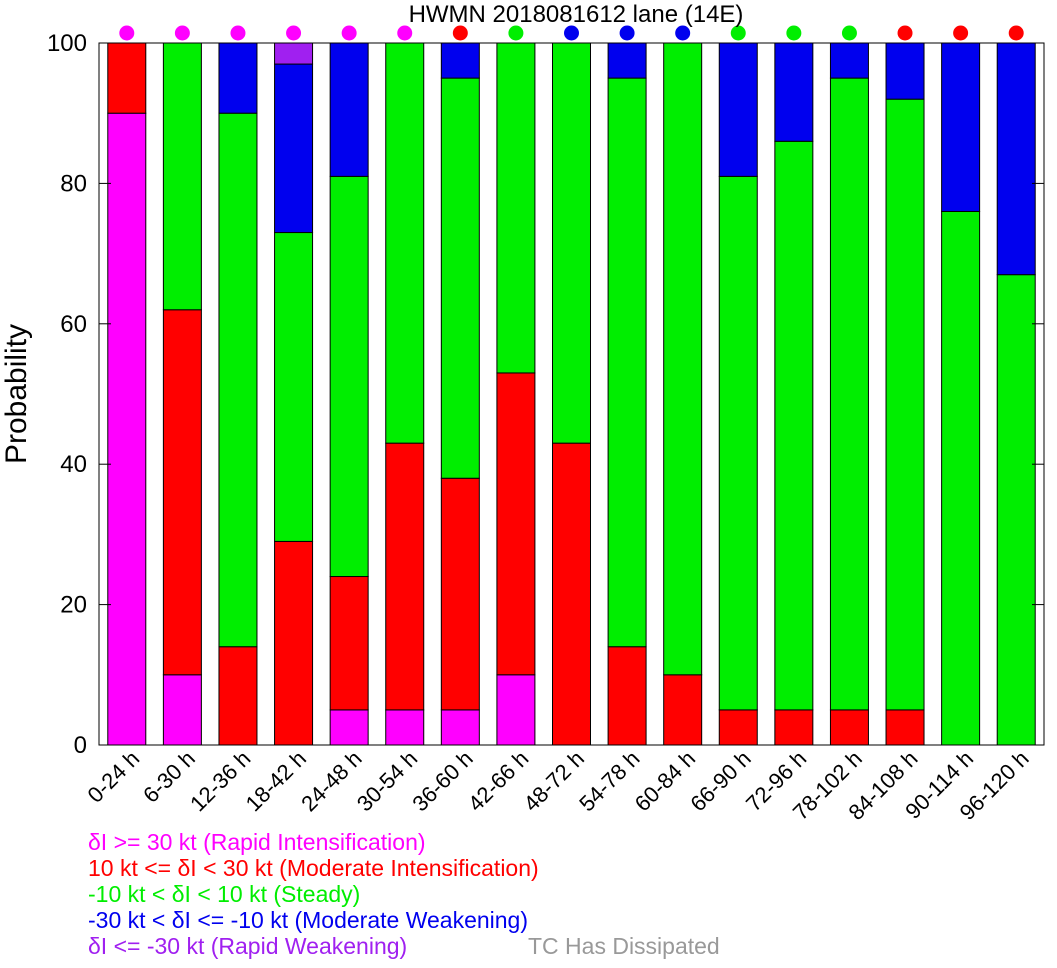 The width and height of the screenshot is (1057, 968). What do you see at coordinates (220, 781) in the screenshot?
I see `x-tick-label-2: 12-36 h` at bounding box center [220, 781].